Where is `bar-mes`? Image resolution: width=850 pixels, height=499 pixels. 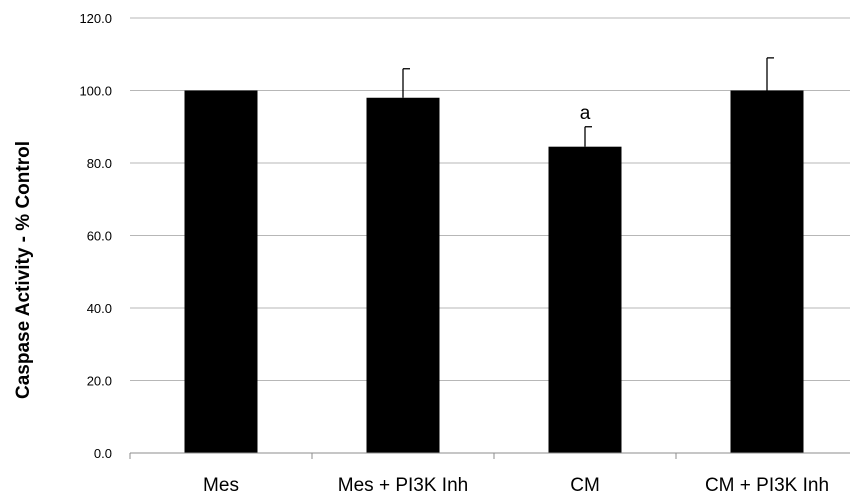
bar-mes is located at coordinates (221, 271).